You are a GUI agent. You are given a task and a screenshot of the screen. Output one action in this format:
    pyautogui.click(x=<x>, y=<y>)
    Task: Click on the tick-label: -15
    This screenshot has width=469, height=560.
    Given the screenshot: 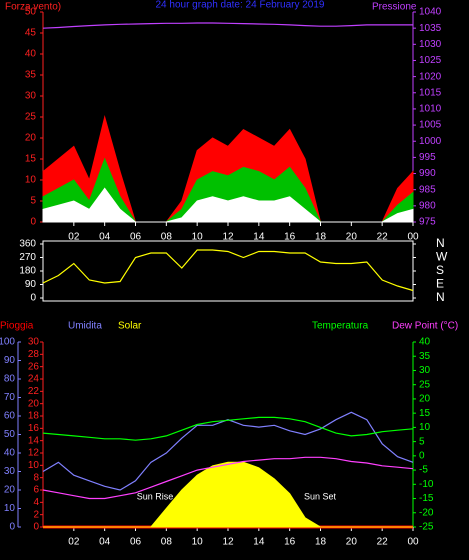 What is the action you would take?
    pyautogui.click(x=426, y=498)
    